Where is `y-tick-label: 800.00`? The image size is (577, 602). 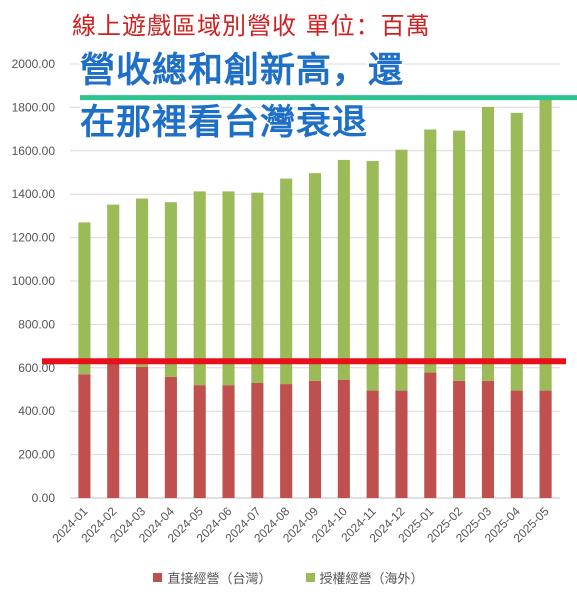 y-tick-label: 800.00 is located at coordinates (36, 324).